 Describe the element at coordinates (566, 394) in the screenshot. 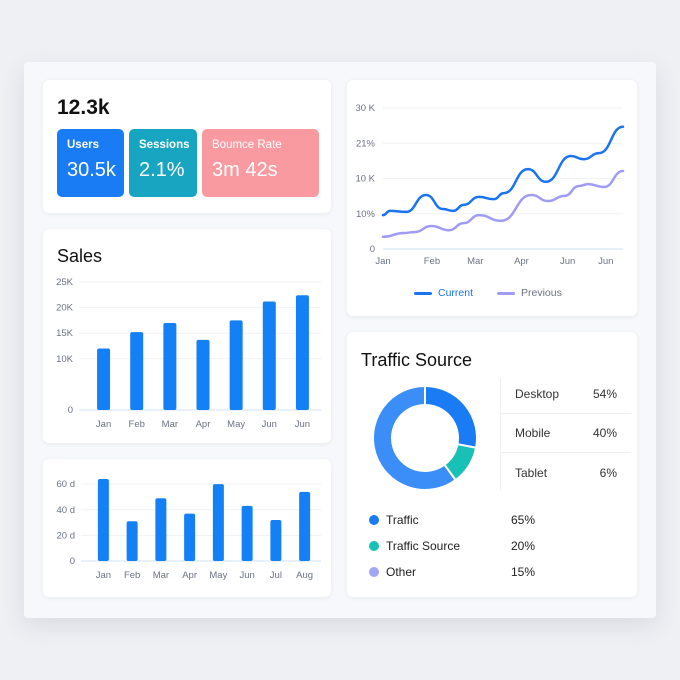

I see `device-row-desktop: Desktop 54%` at that location.